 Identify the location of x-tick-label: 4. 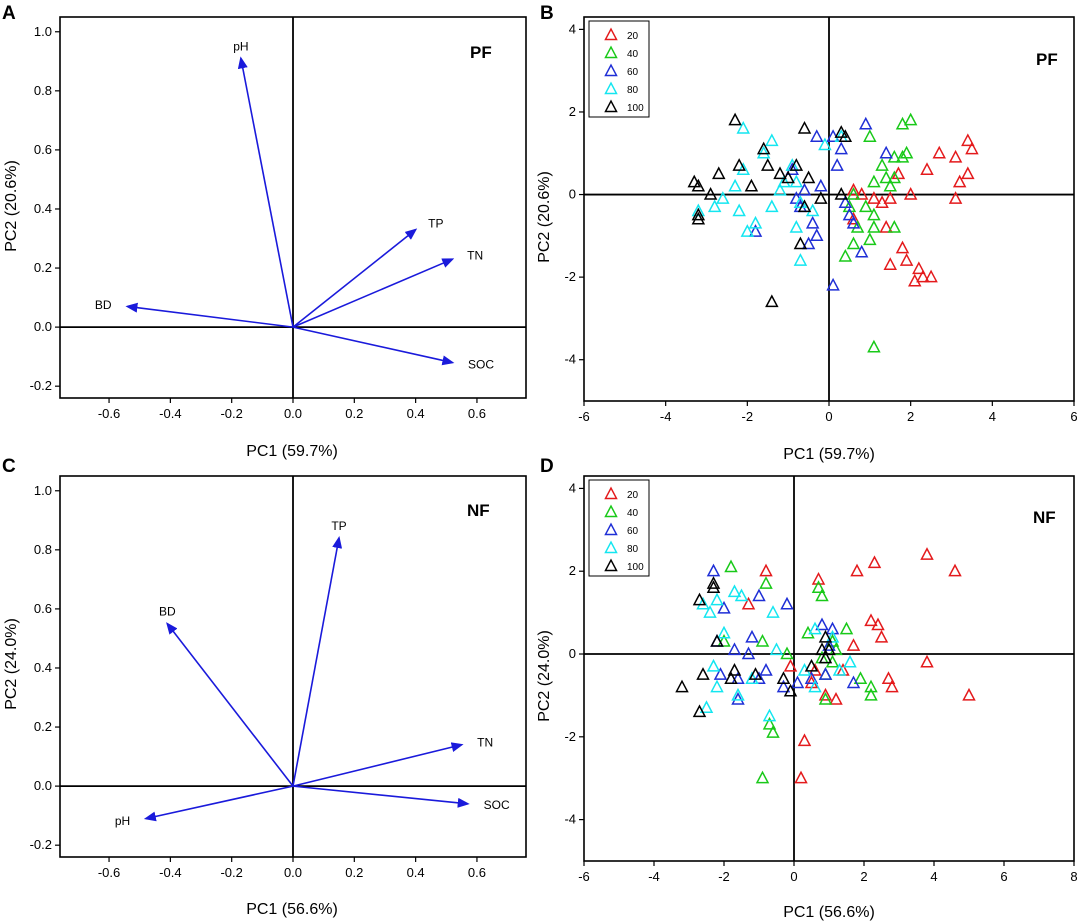
(933, 876).